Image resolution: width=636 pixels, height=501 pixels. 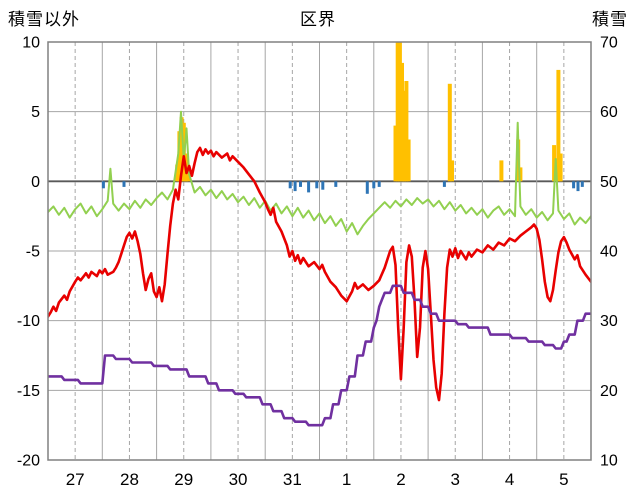 What do you see at coordinates (342, 187) in the screenshot?
I see `blue-bars-series` at bounding box center [342, 187].